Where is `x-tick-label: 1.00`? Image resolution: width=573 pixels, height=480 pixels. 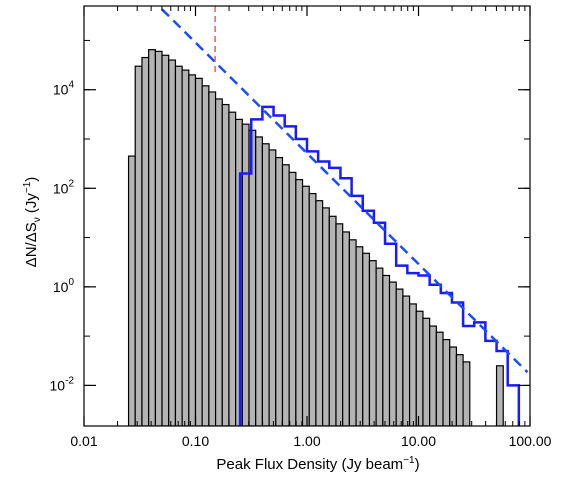
x-tick-label: 1.00 is located at coordinates (306, 441).